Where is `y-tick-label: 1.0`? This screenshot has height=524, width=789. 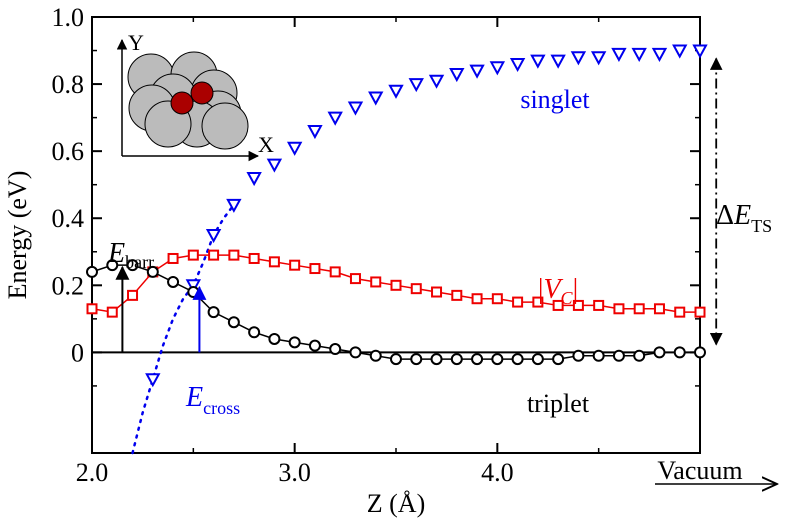
y-tick-label: 1.0 is located at coordinates (68, 17).